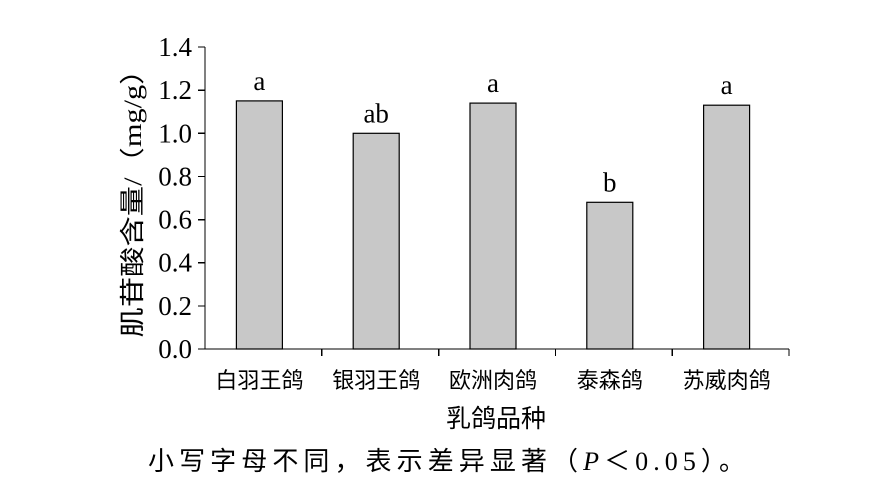 This screenshot has height=480, width=872. What do you see at coordinates (182, 198) in the screenshot?
I see `y-axis: 0.0 0.2 0.4 0.6 0.8 1.0 1.2 1.4` at bounding box center [182, 198].